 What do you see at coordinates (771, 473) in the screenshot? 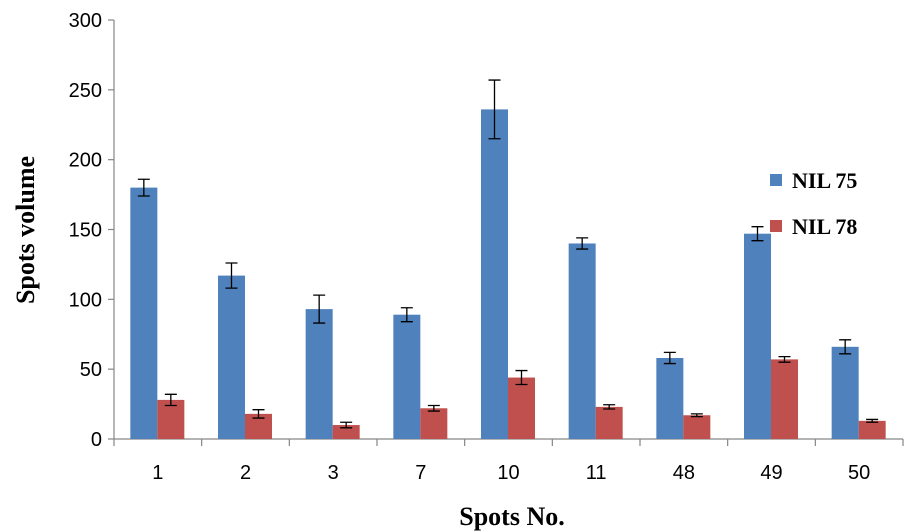
I see `x-tick-label: 49` at bounding box center [771, 473].